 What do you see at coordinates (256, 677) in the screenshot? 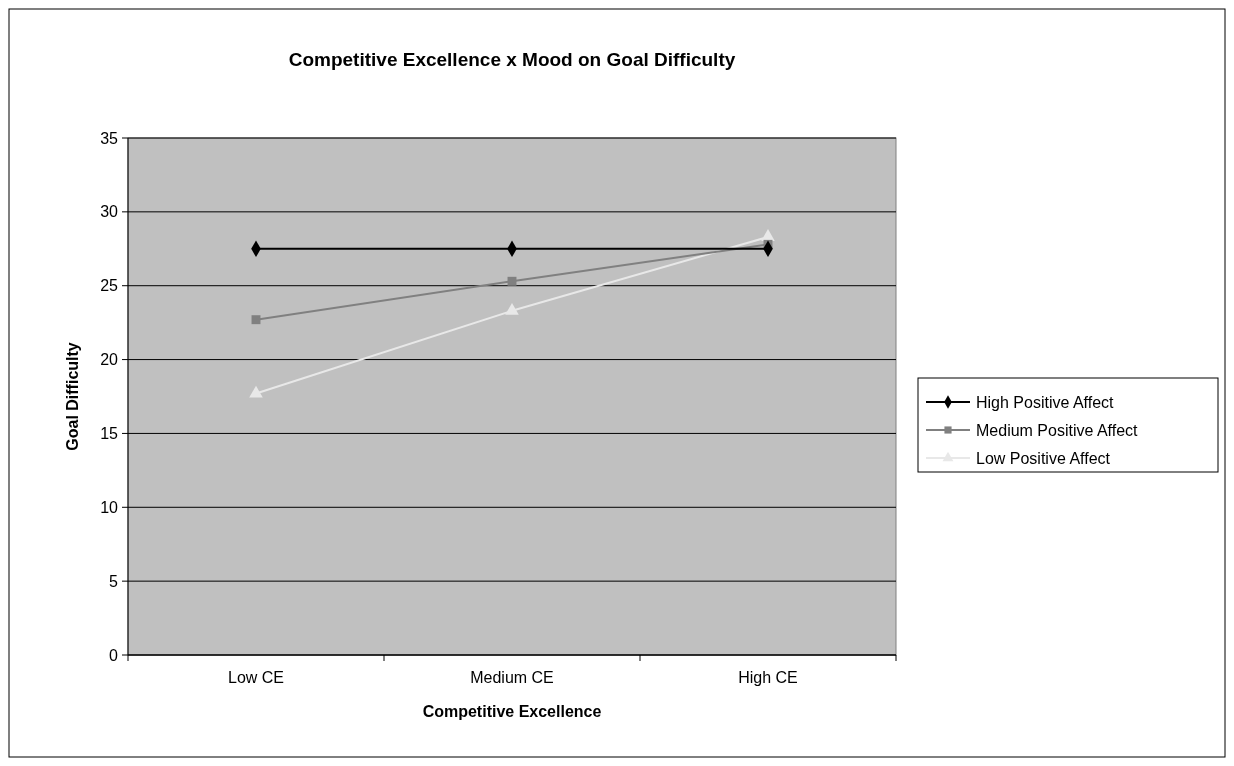
I see `x-tick-label: Low CE` at bounding box center [256, 677].